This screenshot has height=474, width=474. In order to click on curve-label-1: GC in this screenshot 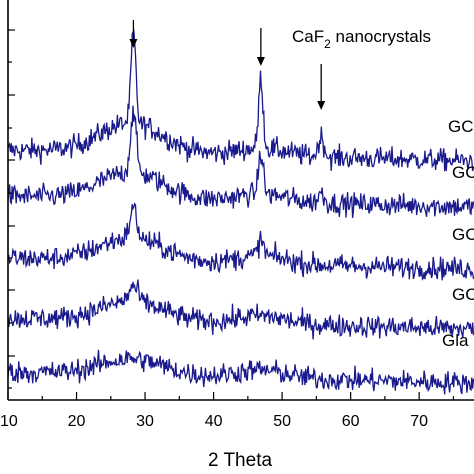, I will do `click(461, 126)`.